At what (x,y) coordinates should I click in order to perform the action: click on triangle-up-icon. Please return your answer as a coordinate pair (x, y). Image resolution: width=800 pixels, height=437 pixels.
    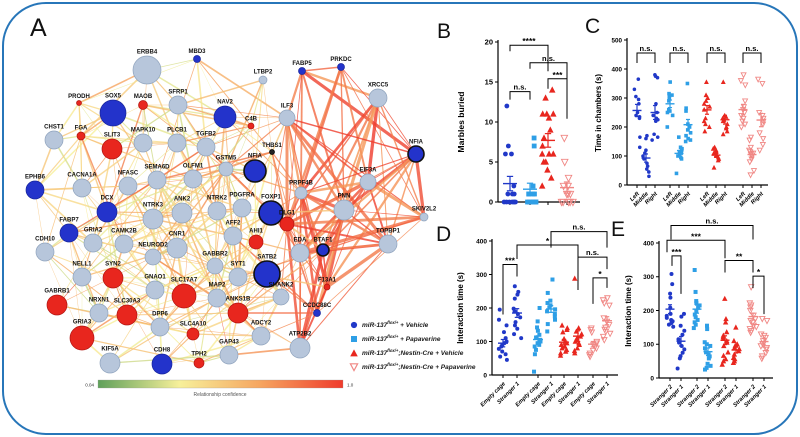
    Looking at the image, I should click on (354, 353).